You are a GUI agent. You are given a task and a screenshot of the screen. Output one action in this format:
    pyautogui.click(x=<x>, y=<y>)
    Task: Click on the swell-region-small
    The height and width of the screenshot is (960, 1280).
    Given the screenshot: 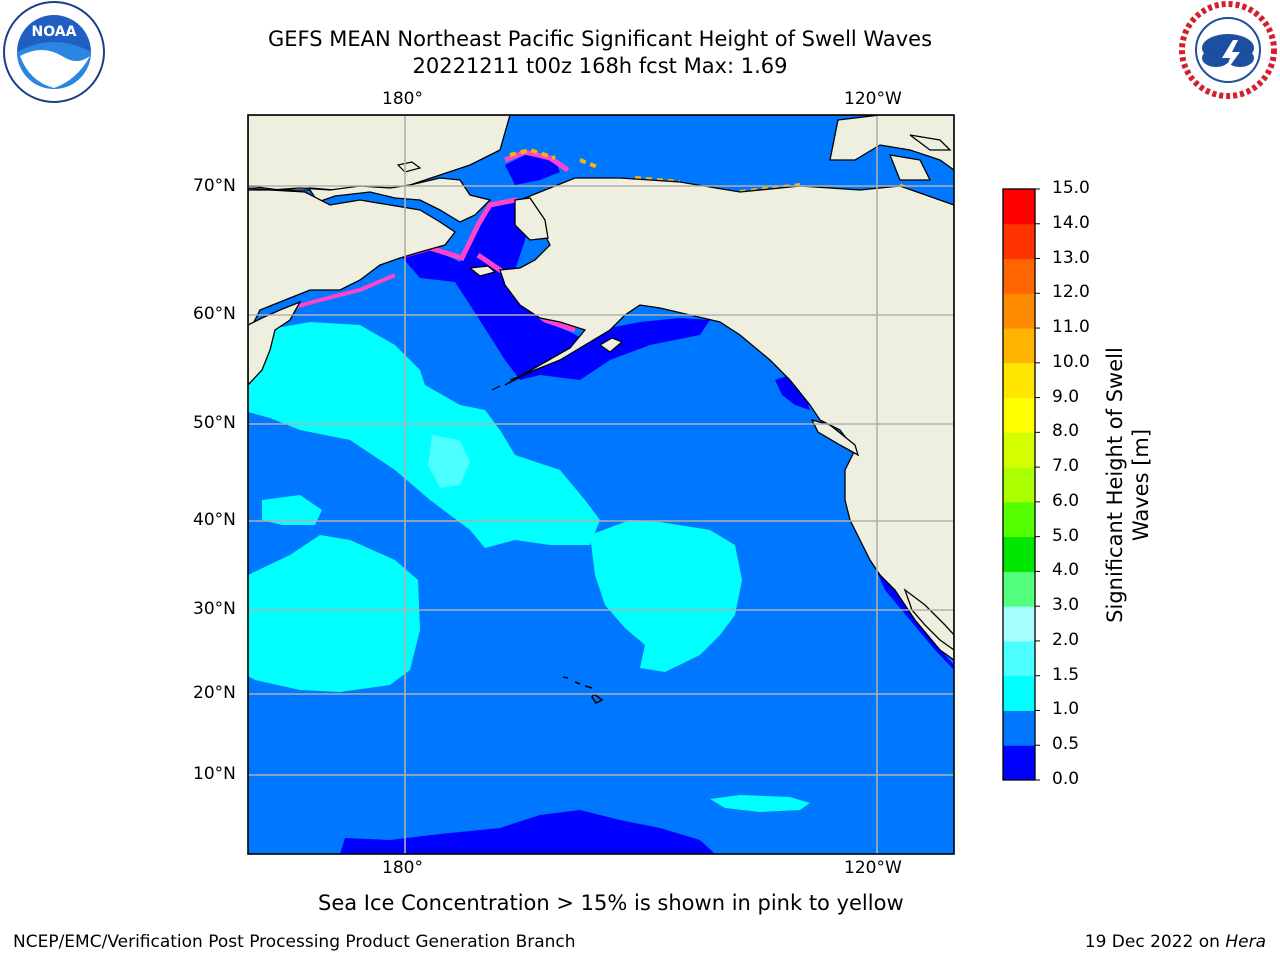 What is the action you would take?
    pyautogui.click(x=292, y=510)
    